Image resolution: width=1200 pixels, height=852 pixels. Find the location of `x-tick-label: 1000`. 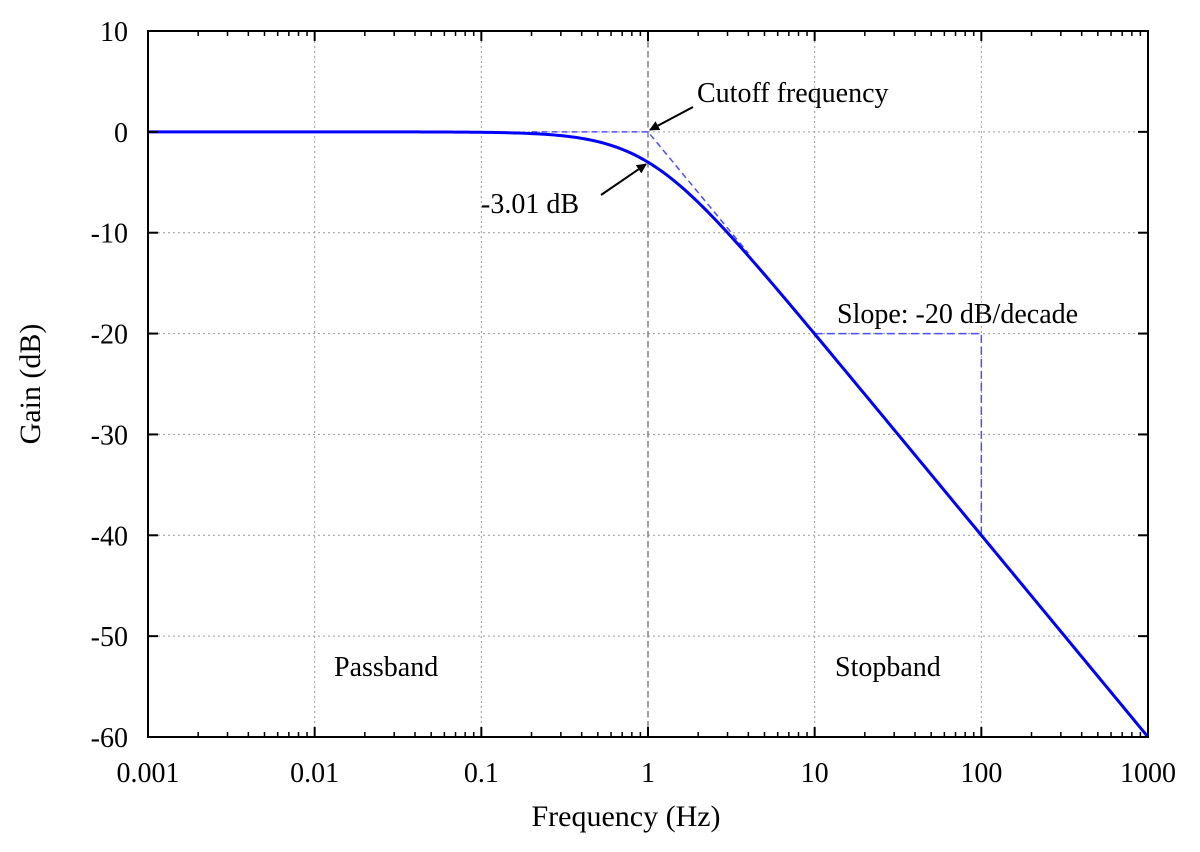

x-tick-label: 1000 is located at coordinates (1148, 773).